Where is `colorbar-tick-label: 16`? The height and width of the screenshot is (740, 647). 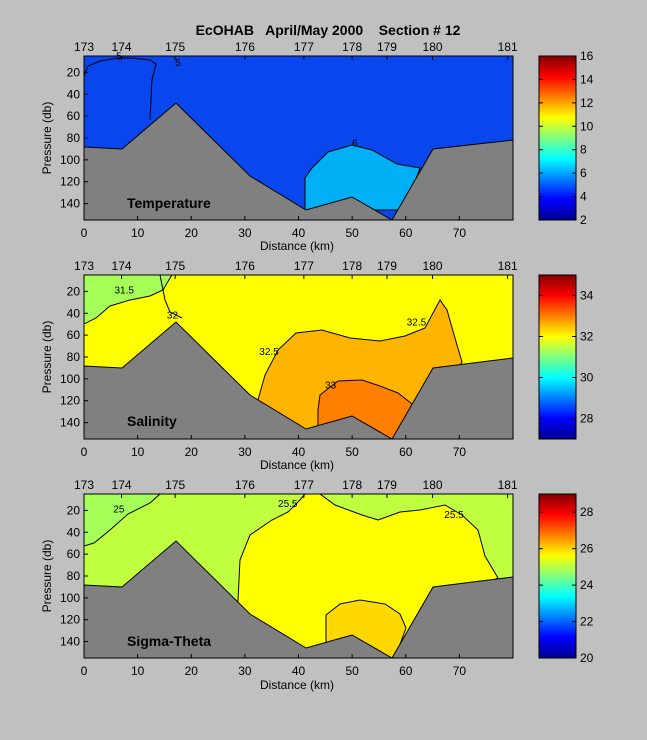
colorbar-tick-label: 16 is located at coordinates (587, 56).